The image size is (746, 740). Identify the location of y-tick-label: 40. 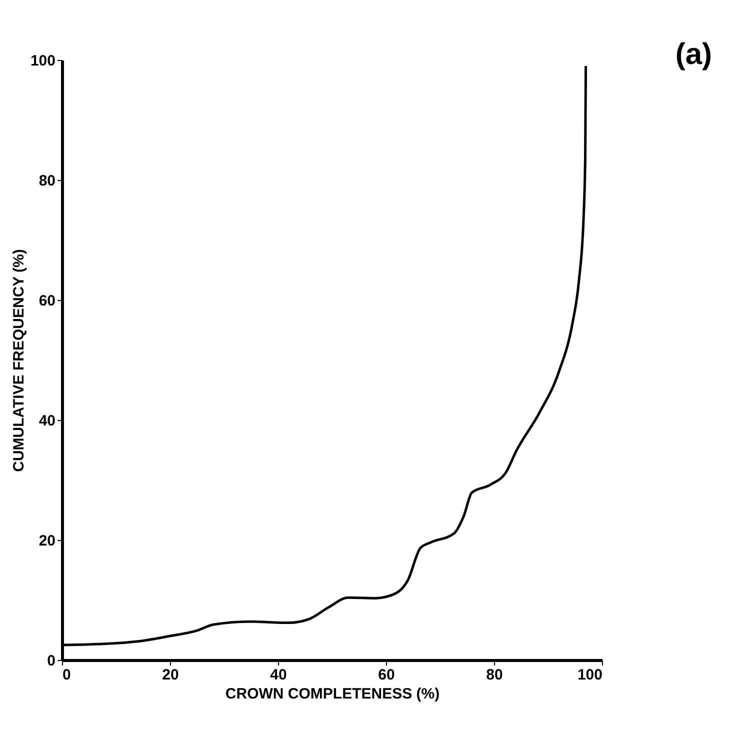
(47, 421).